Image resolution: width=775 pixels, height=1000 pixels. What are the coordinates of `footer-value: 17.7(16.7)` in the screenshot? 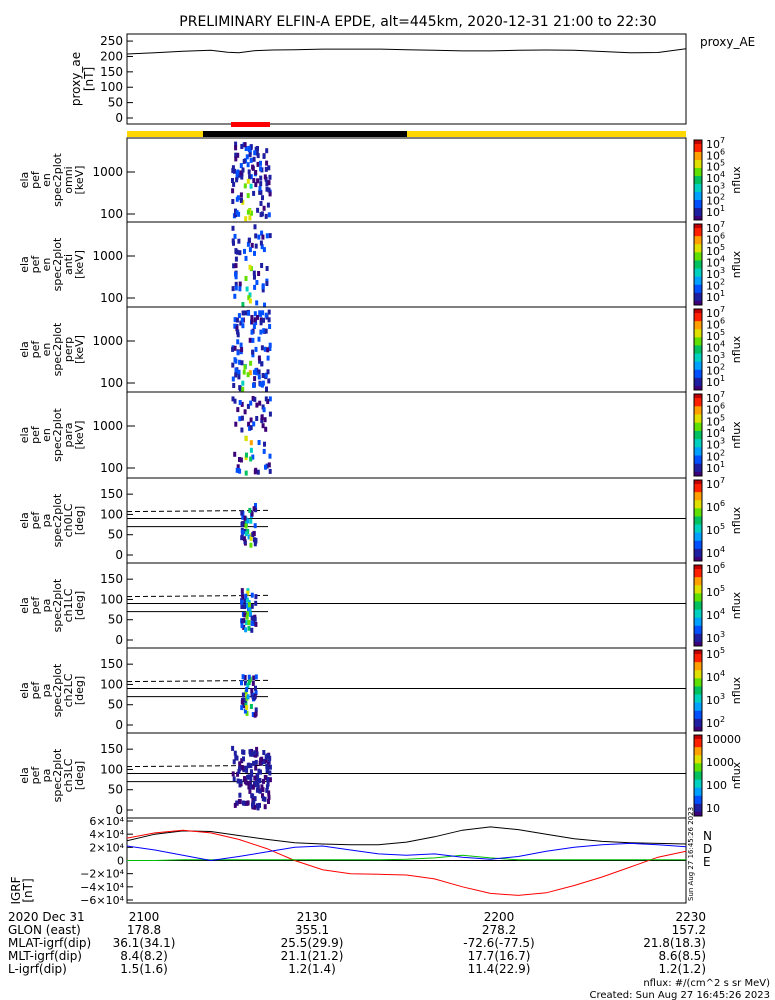 It's located at (499, 956).